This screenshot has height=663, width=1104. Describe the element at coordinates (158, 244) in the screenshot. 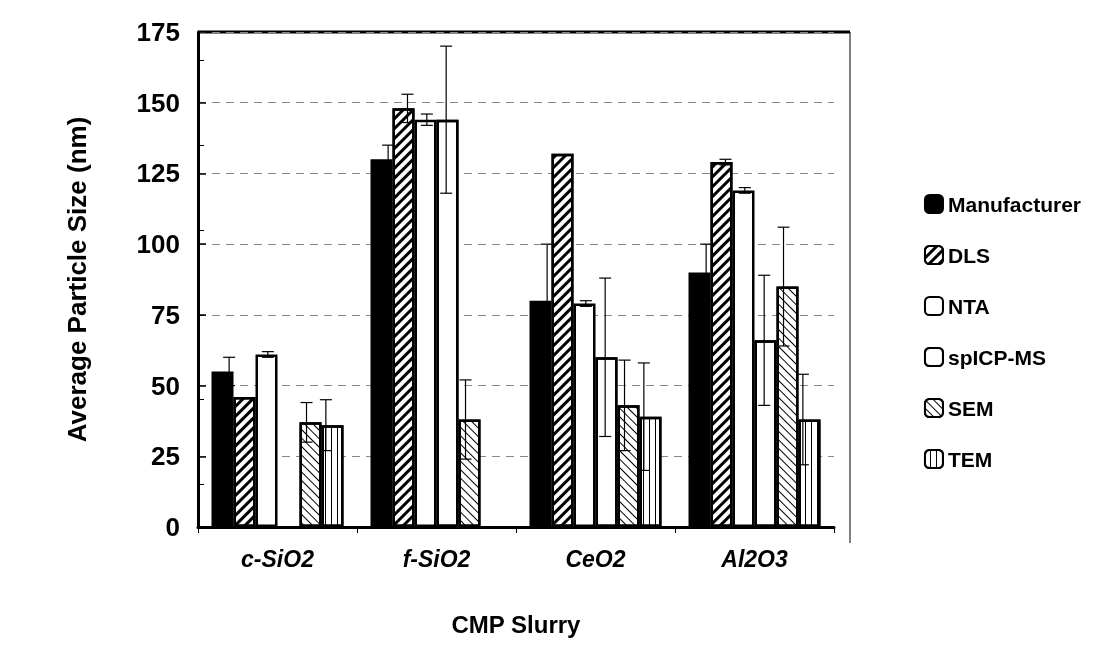

I see `y-tick-label: 100` at that location.